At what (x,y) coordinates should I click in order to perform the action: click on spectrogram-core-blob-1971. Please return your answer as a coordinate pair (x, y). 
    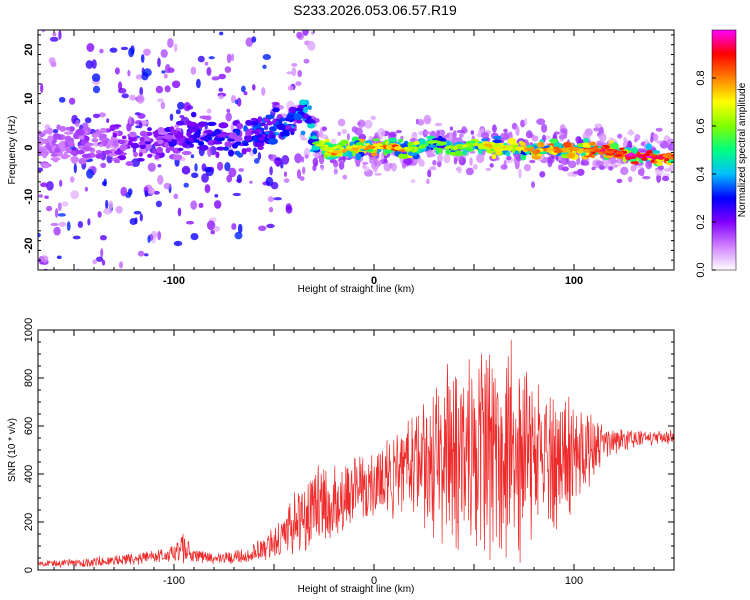
    Looking at the image, I should click on (670, 158).